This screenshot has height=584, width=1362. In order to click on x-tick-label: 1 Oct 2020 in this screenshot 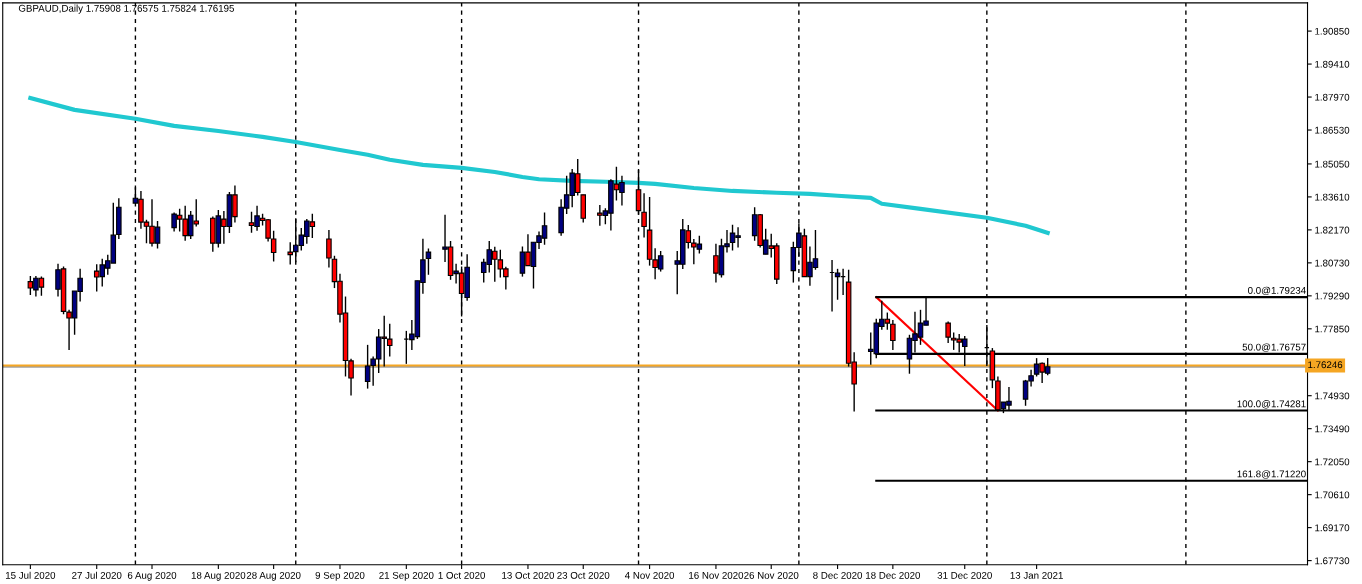, I will do `click(462, 575)`.